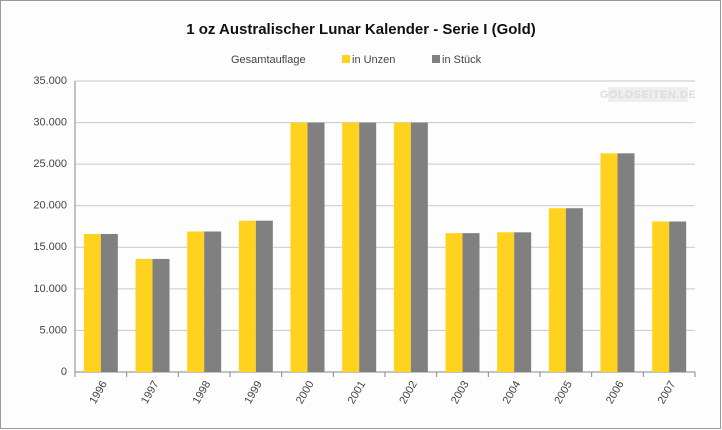 This screenshot has height=430, width=722. What do you see at coordinates (50, 289) in the screenshot?
I see `y-tick-label: 10.000` at bounding box center [50, 289].